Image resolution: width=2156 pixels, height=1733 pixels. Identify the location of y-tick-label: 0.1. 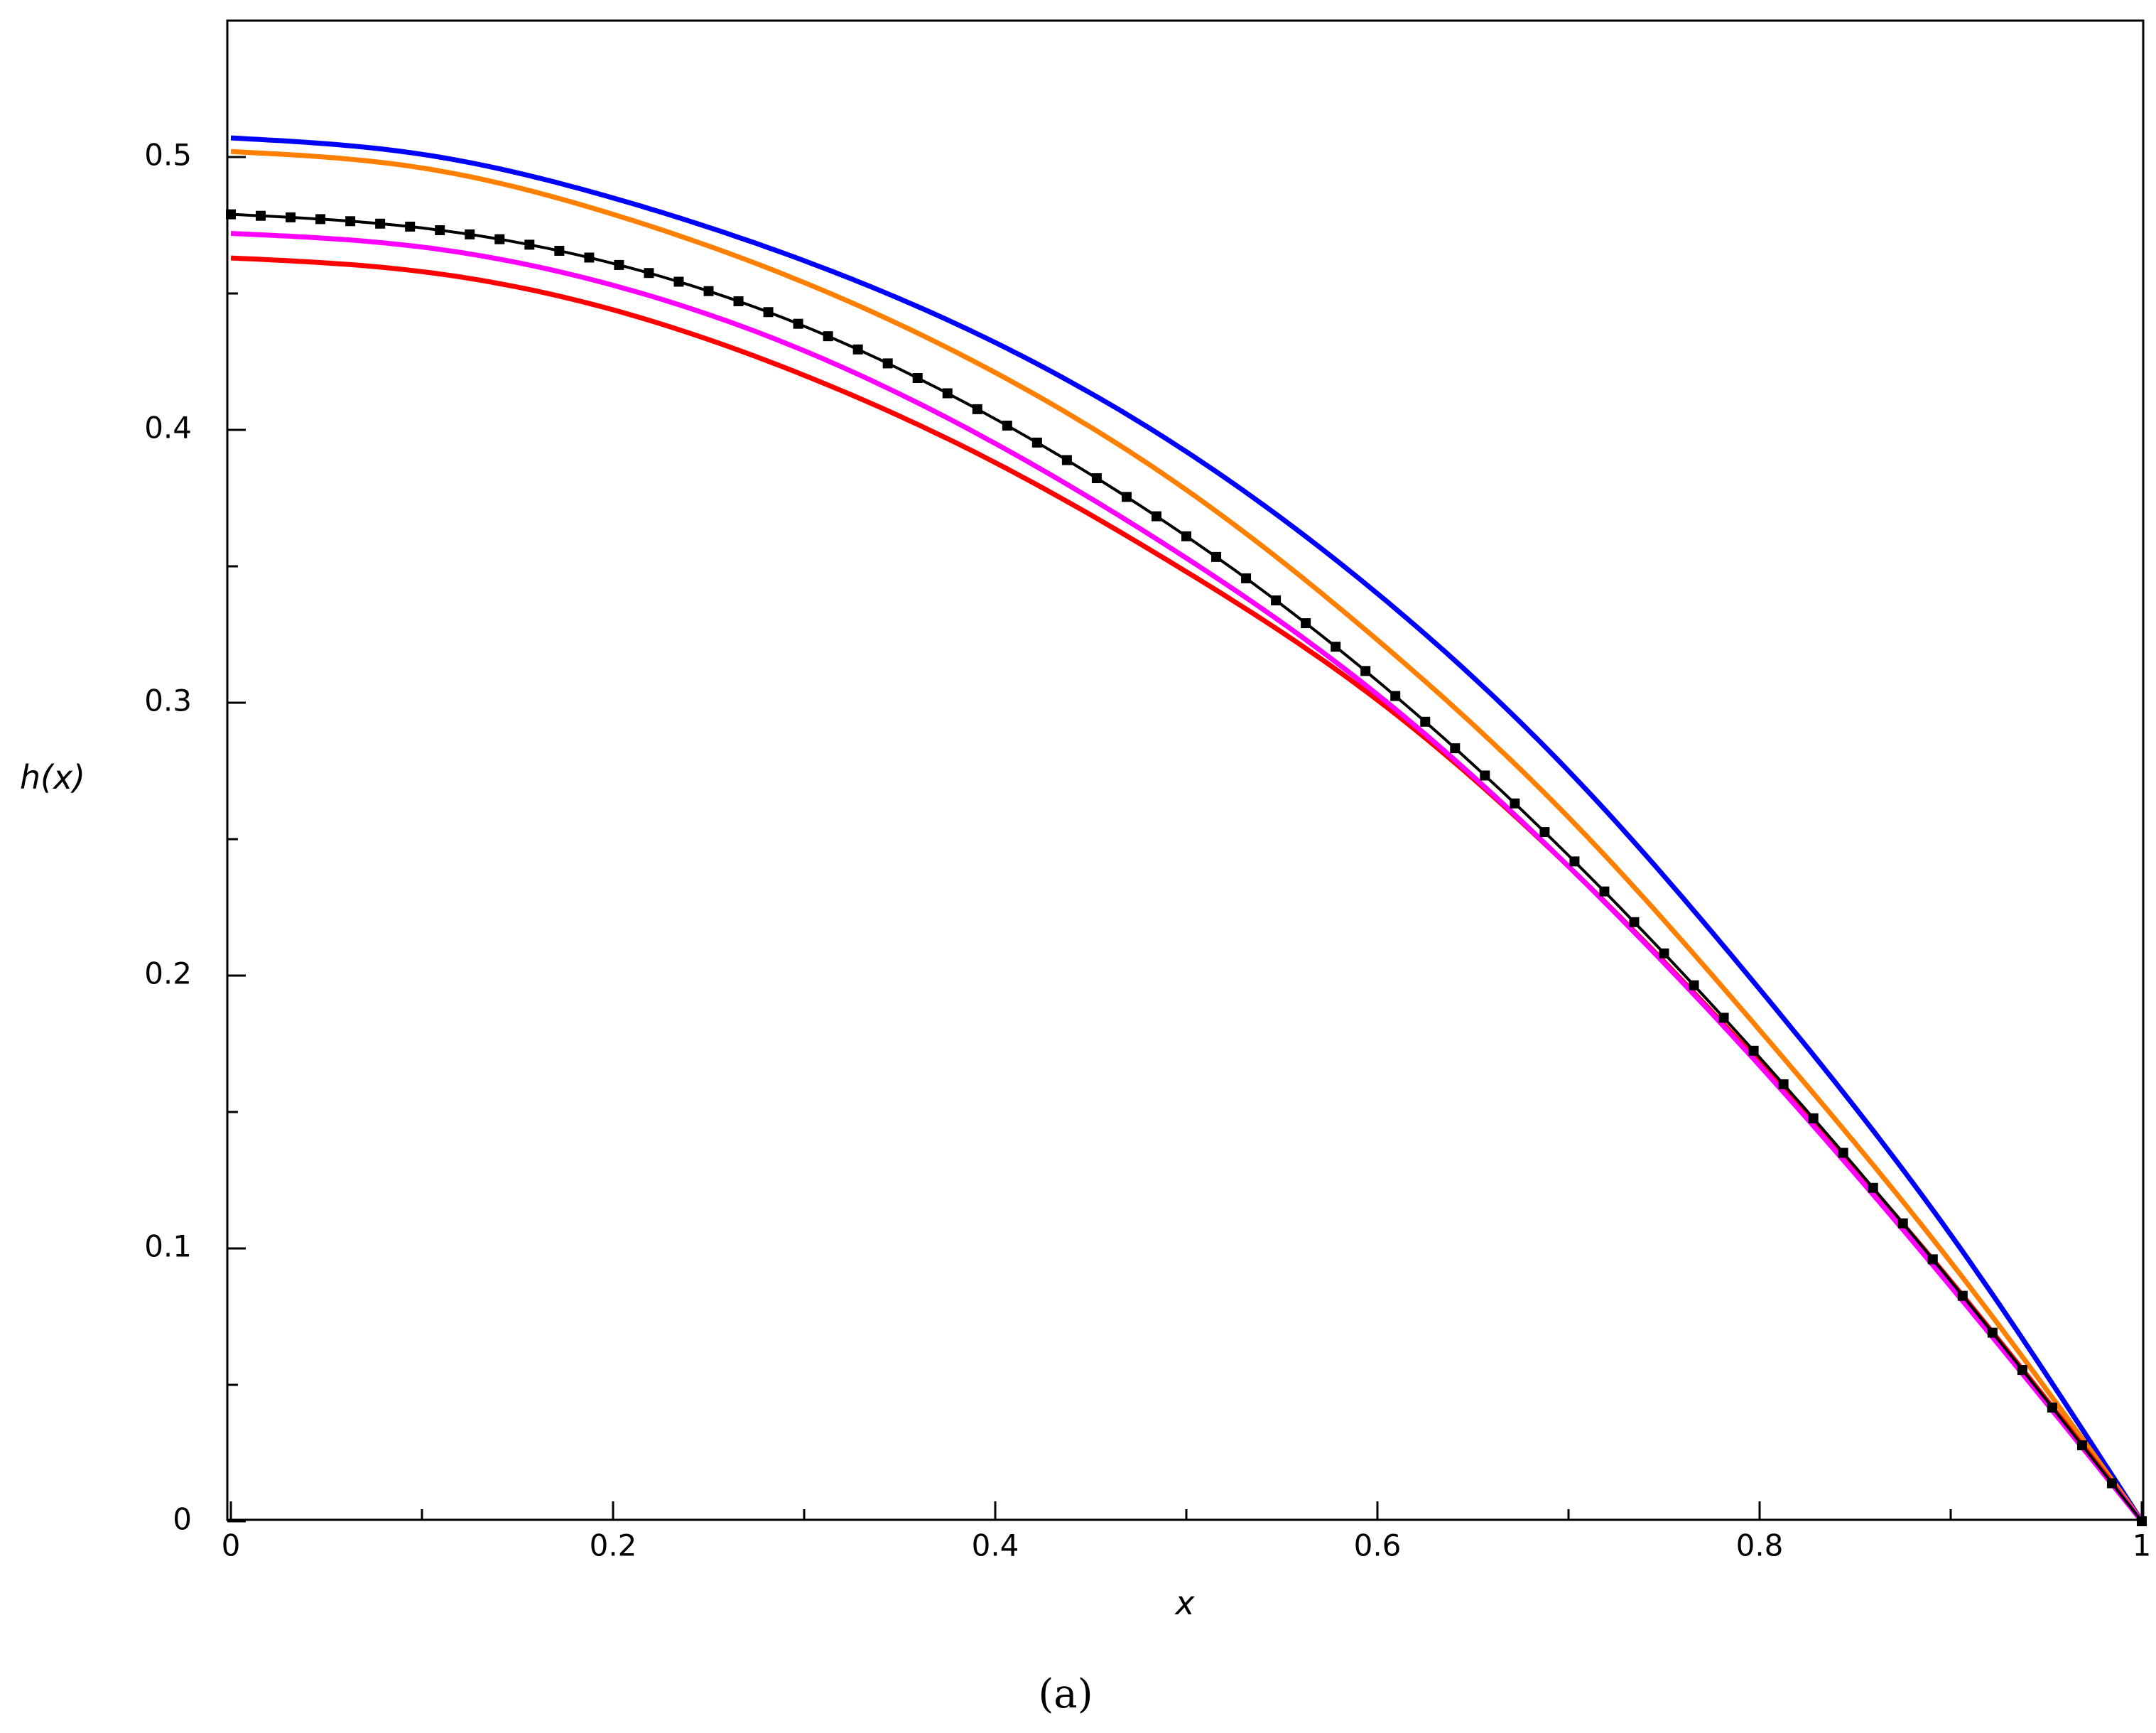
(168, 1246).